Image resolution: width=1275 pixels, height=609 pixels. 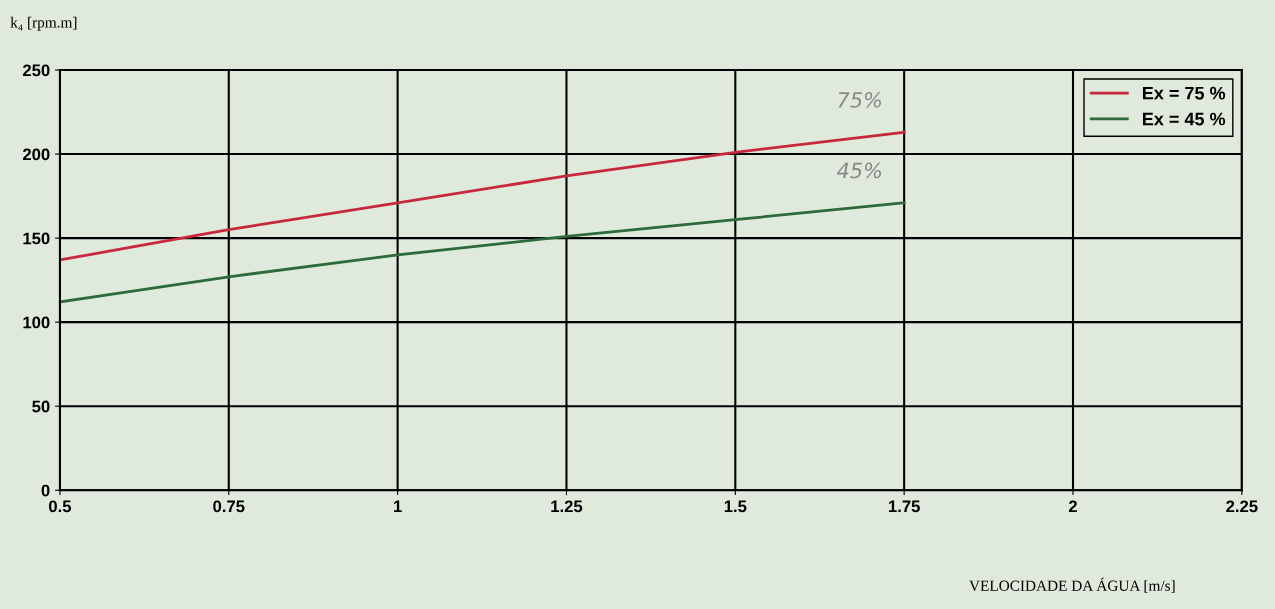 I want to click on y-tick-label: 250, so click(x=36, y=70).